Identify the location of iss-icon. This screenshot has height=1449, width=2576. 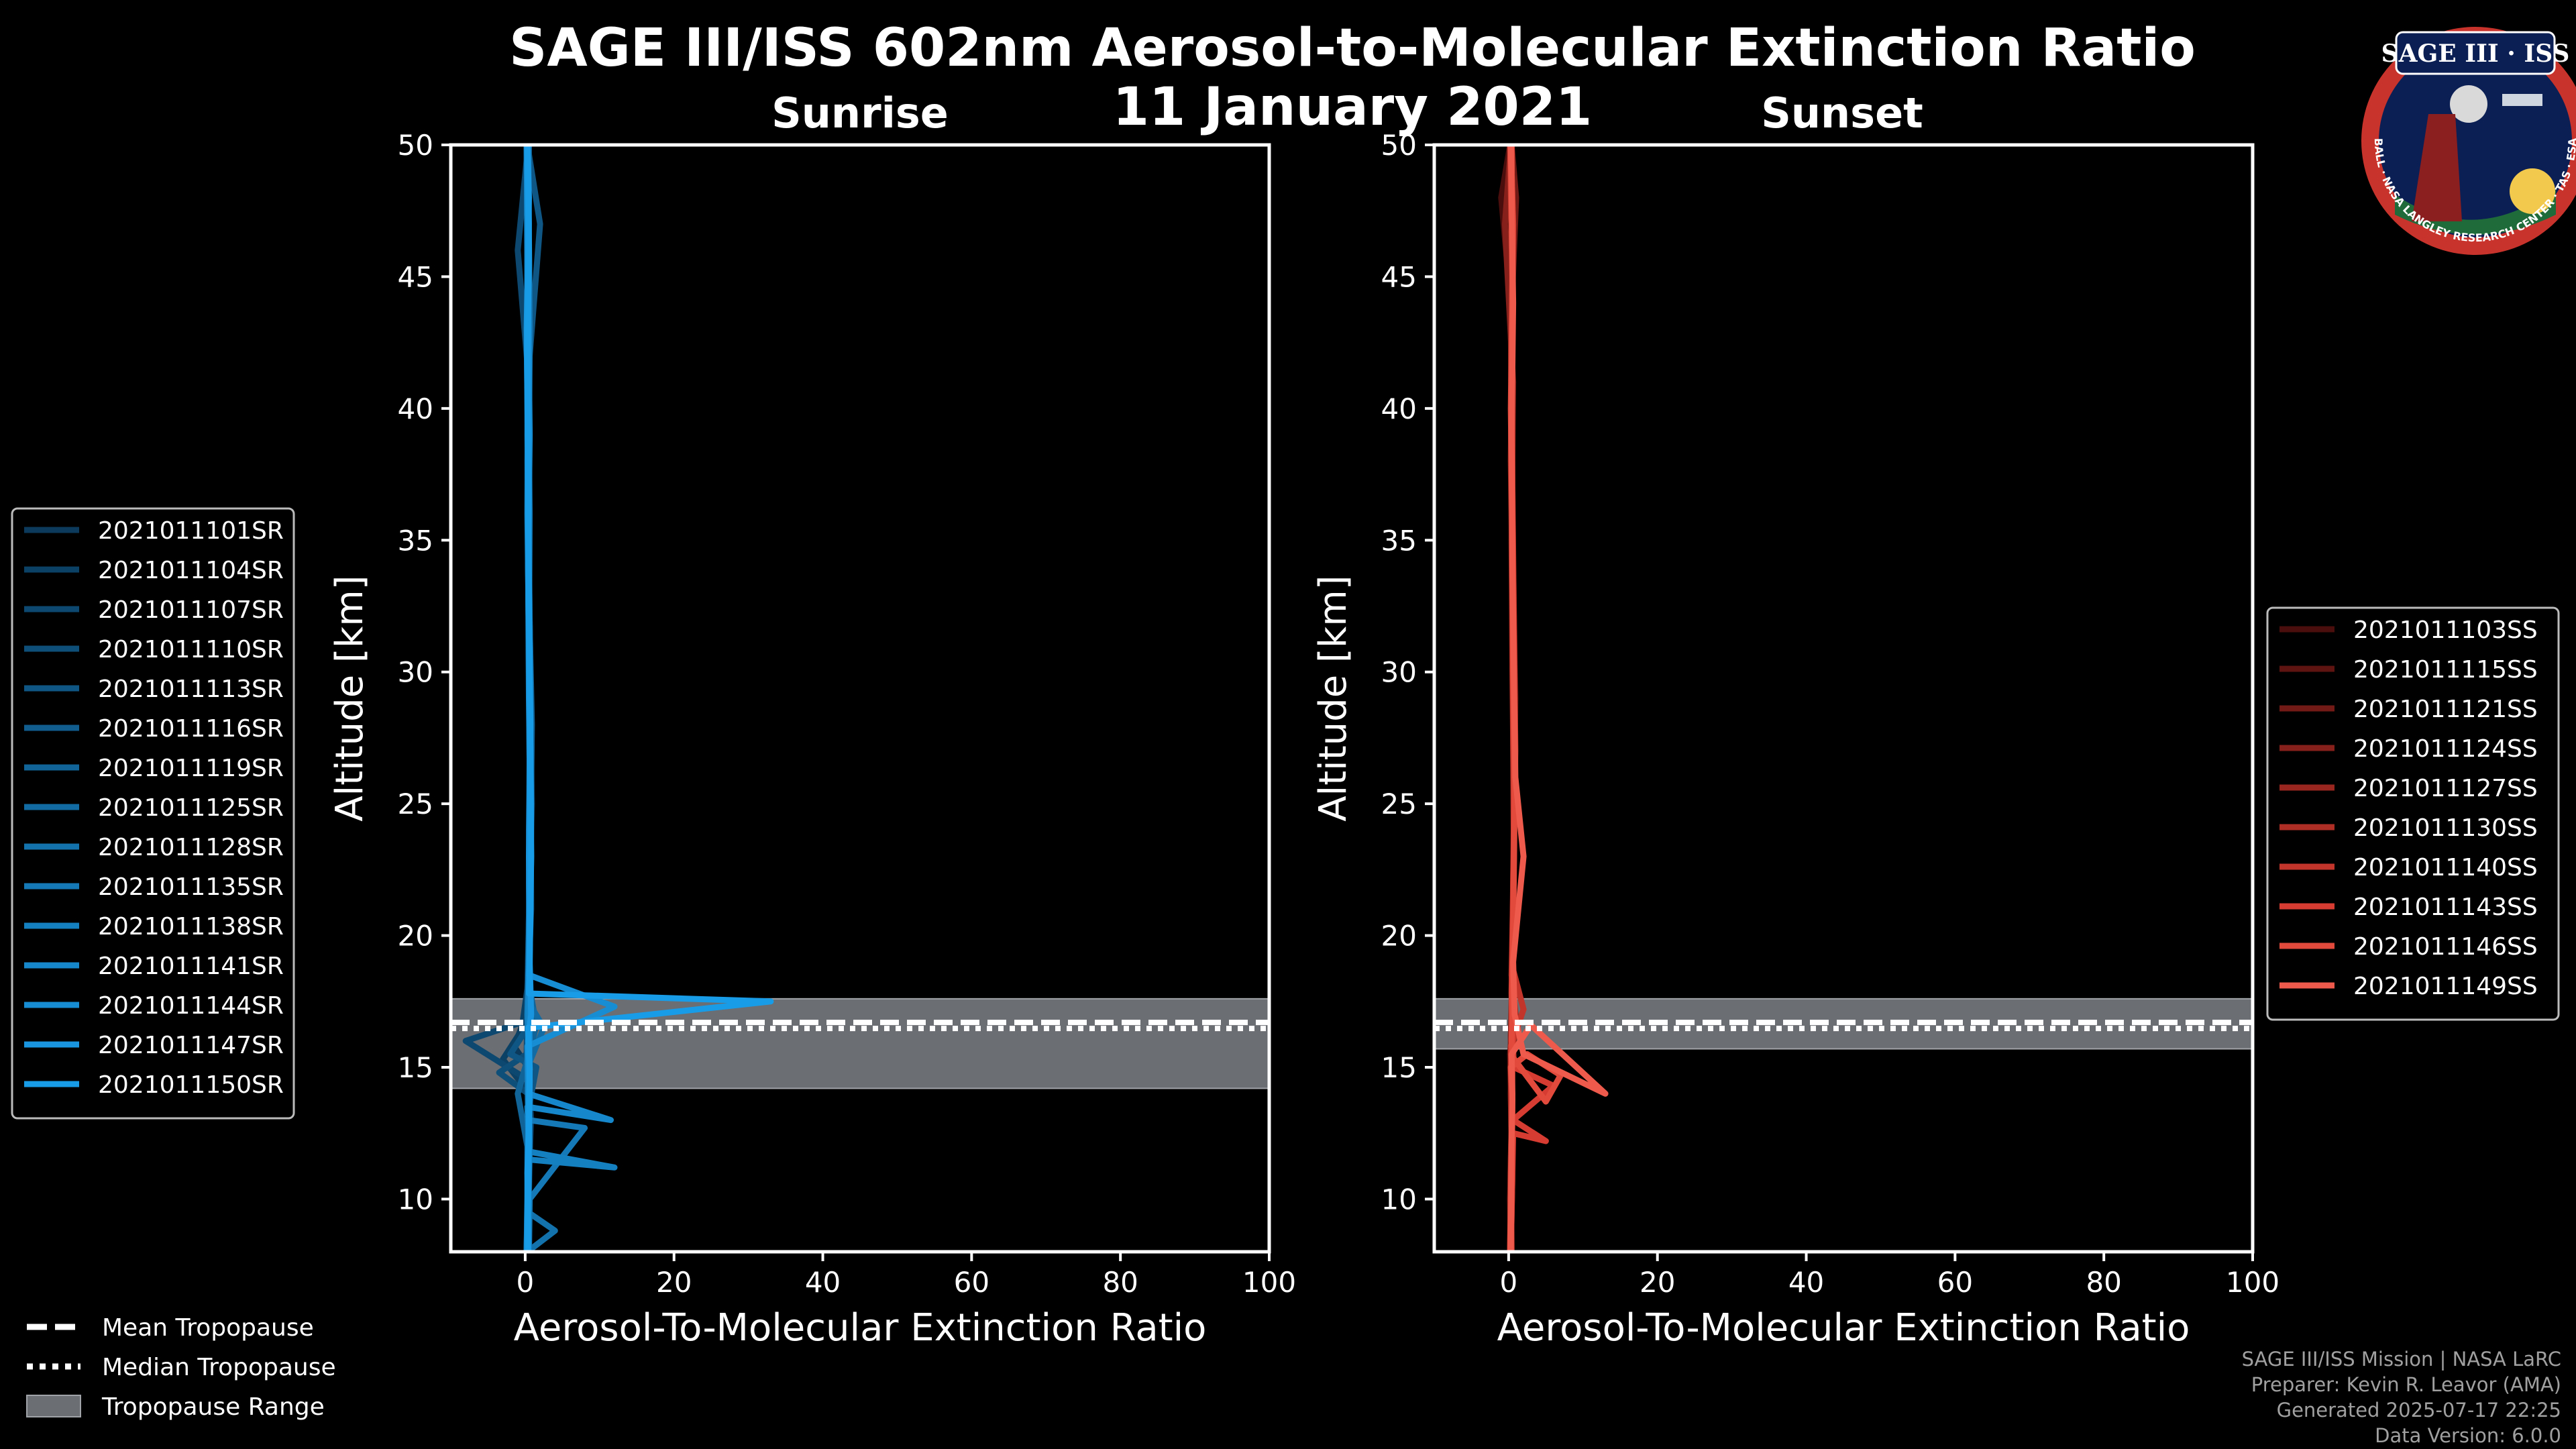
(2522, 100).